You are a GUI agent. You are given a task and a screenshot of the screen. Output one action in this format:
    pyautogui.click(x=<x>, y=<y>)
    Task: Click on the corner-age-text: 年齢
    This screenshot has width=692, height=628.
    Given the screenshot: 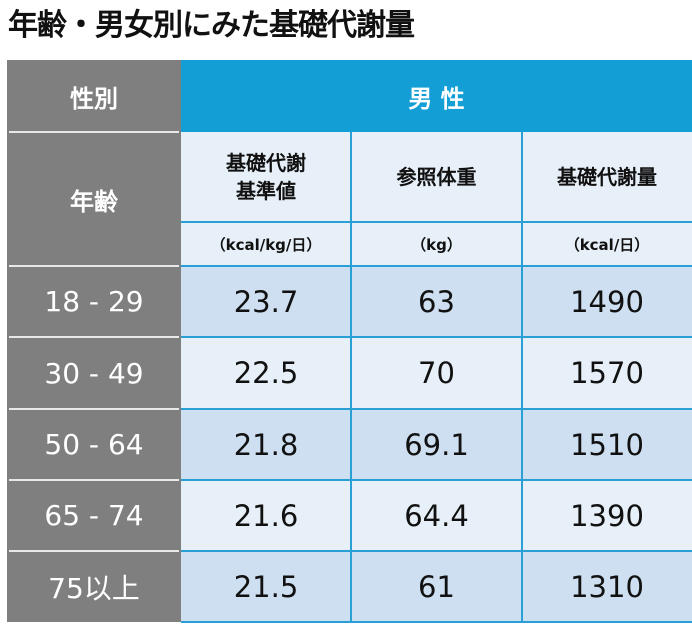 What is the action you would take?
    pyautogui.click(x=94, y=201)
    